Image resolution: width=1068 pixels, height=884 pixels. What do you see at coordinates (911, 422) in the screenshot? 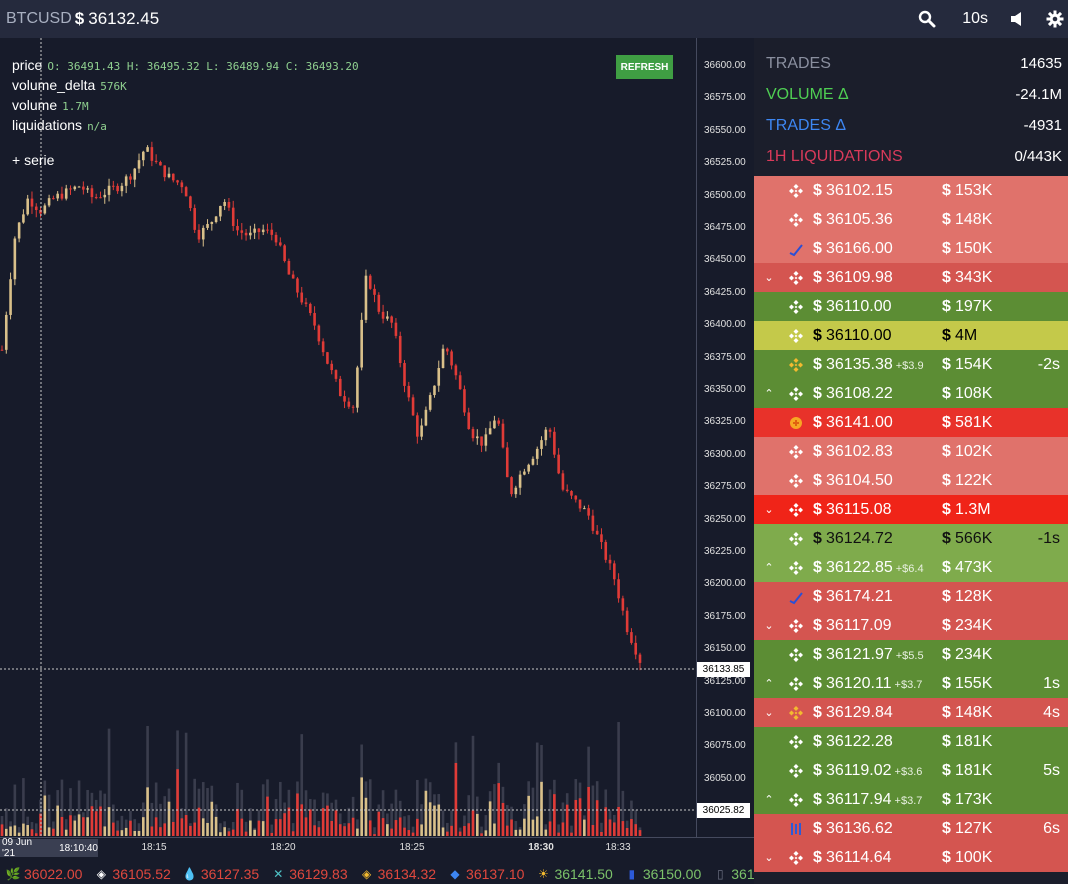
I see `trade-row: $36141.00 $581K` at bounding box center [911, 422].